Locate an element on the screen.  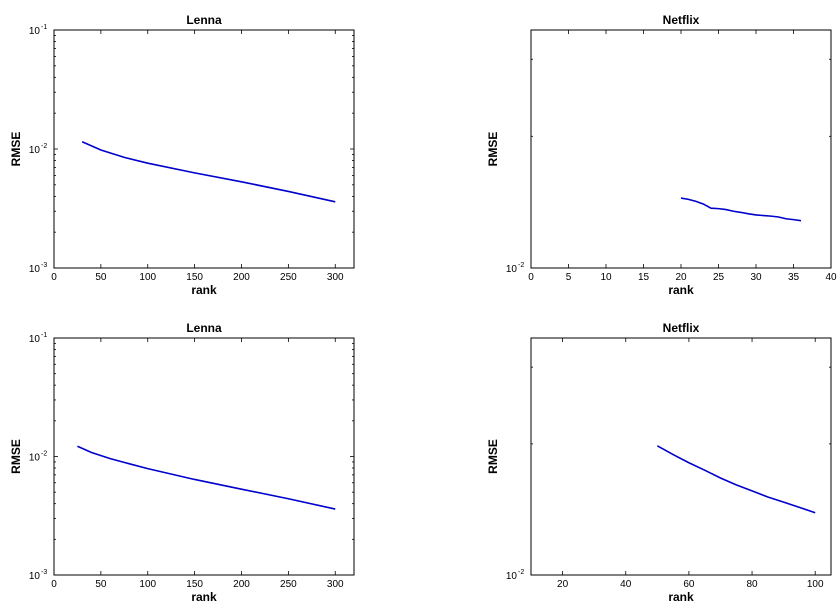
x-tick-label: 60 is located at coordinates (689, 584).